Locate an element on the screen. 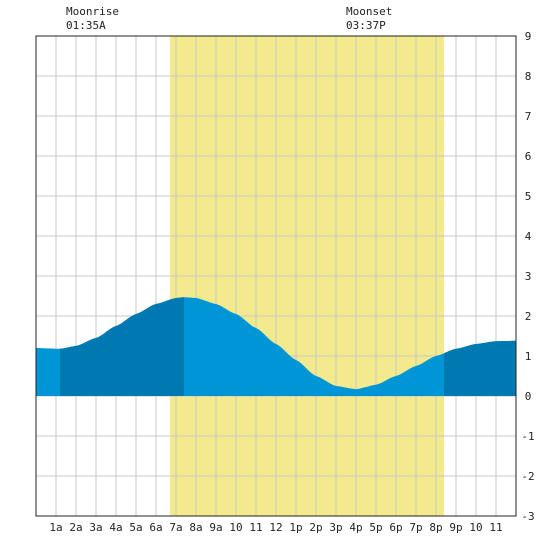  x-tick-label: 4a is located at coordinates (115, 527).